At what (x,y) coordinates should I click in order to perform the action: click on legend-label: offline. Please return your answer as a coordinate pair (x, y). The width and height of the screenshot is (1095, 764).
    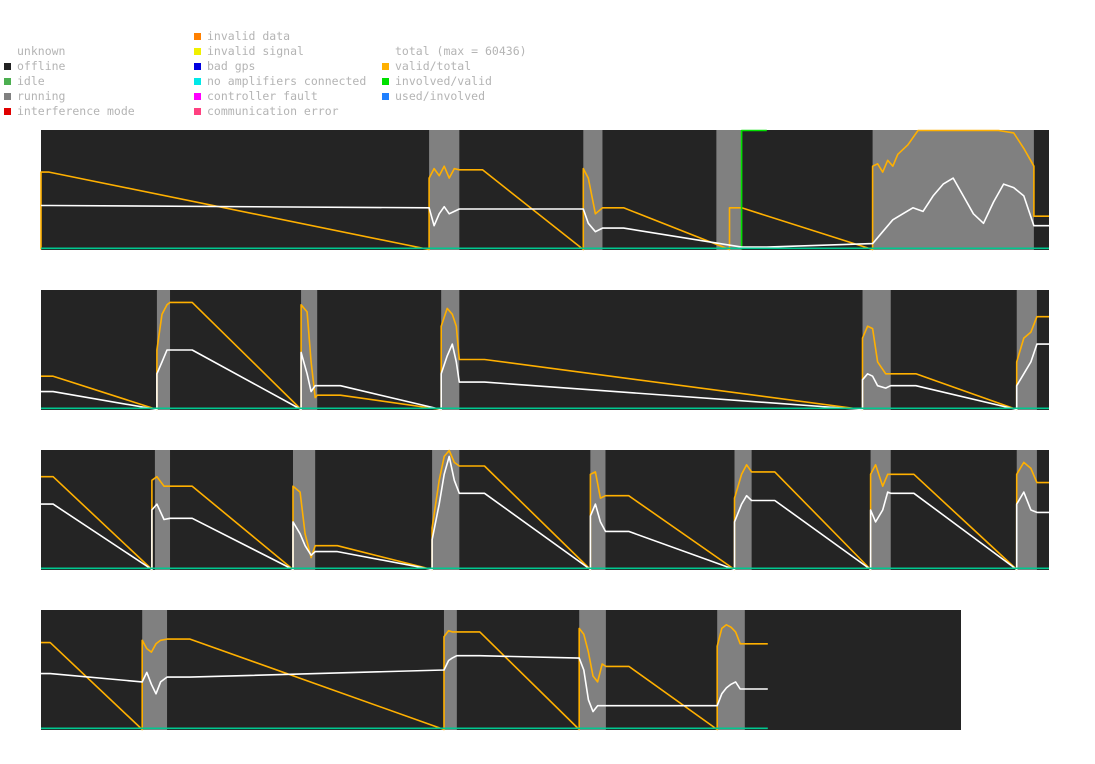
    Looking at the image, I should click on (41, 66).